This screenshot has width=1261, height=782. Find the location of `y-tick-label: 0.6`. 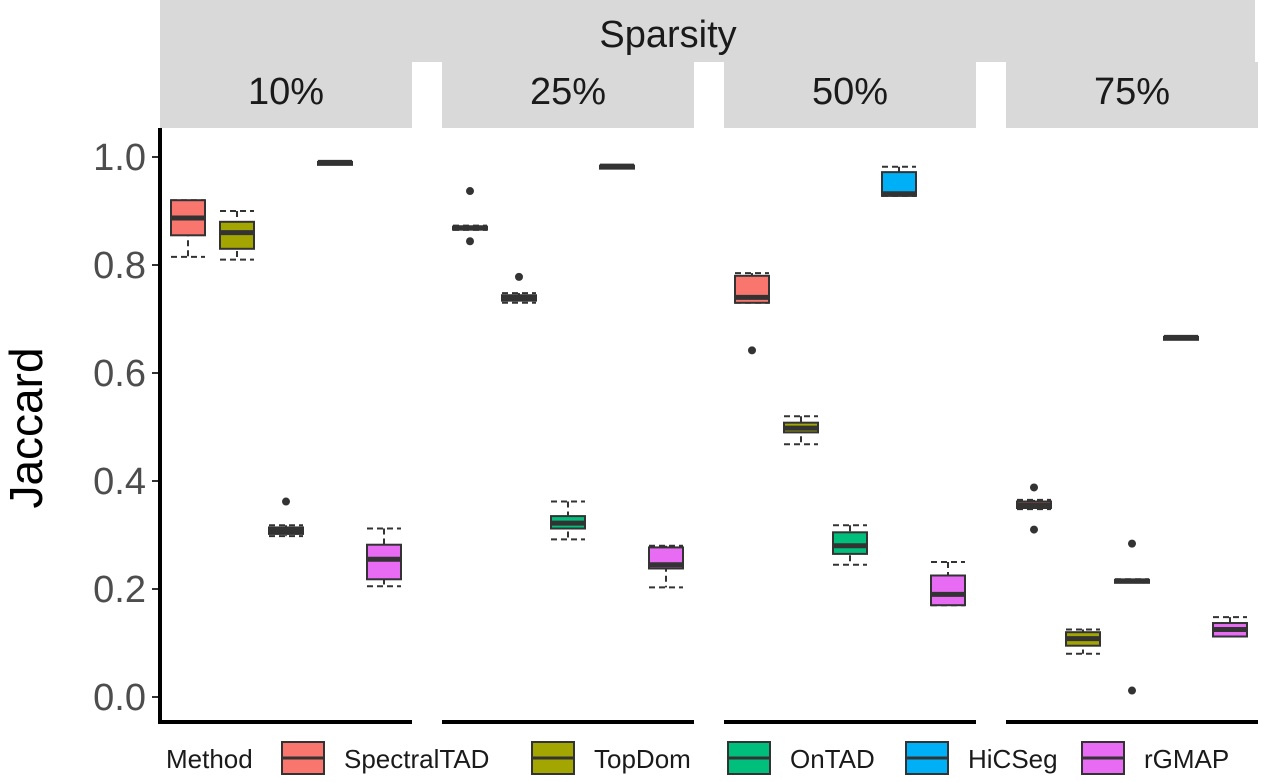

y-tick-label: 0.6 is located at coordinates (119, 374).